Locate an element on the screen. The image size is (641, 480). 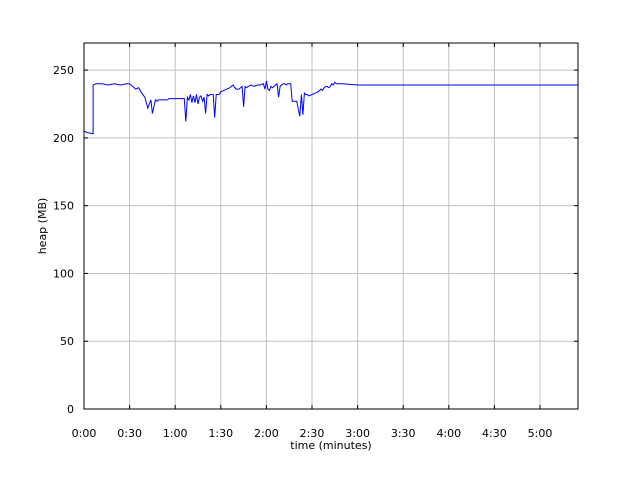
x-tick-label: 0:00 is located at coordinates (84, 433).